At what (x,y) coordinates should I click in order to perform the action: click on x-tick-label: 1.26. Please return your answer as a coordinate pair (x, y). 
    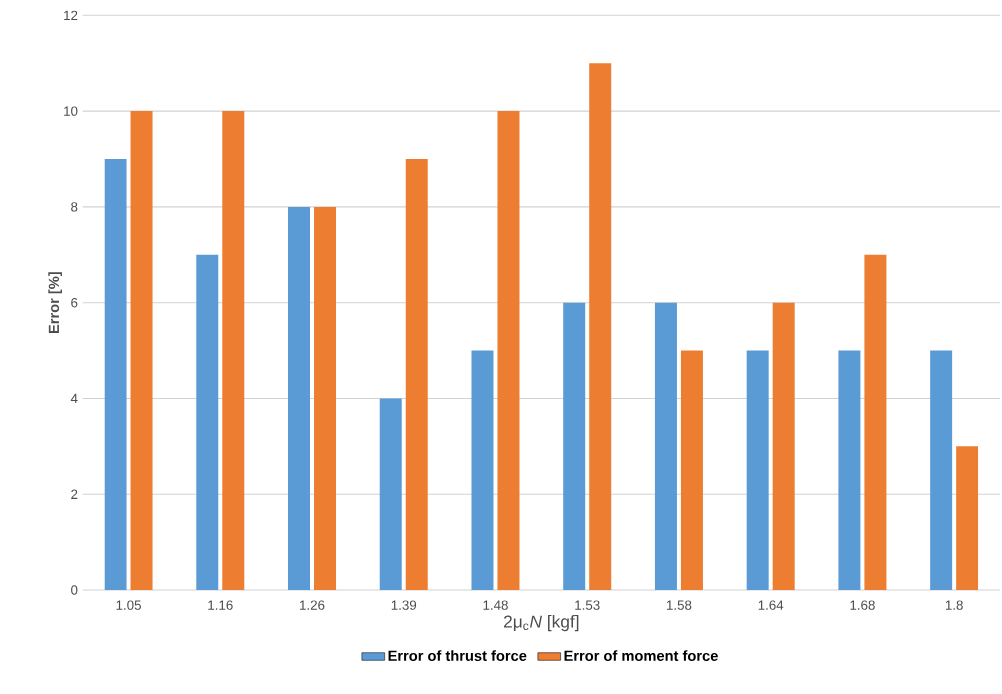
    Looking at the image, I should click on (312, 605).